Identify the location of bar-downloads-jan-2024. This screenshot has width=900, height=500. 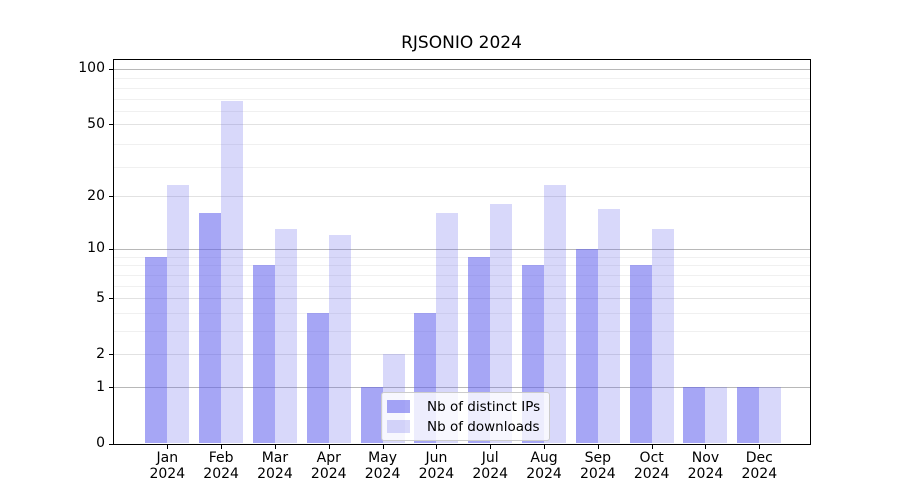
(178, 314).